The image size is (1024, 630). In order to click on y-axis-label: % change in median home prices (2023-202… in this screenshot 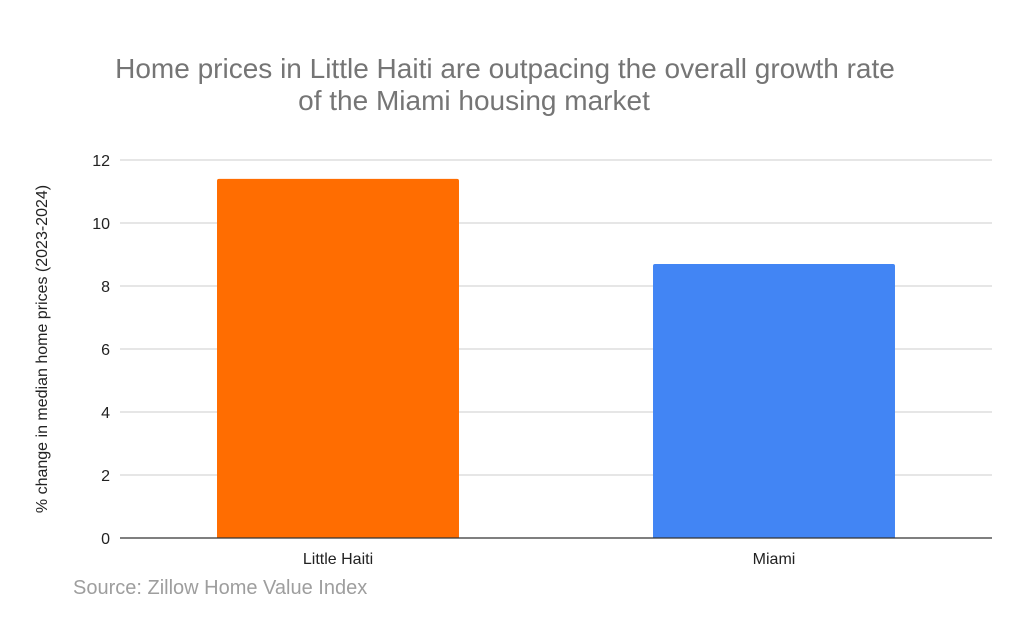, I will do `click(42, 349)`.